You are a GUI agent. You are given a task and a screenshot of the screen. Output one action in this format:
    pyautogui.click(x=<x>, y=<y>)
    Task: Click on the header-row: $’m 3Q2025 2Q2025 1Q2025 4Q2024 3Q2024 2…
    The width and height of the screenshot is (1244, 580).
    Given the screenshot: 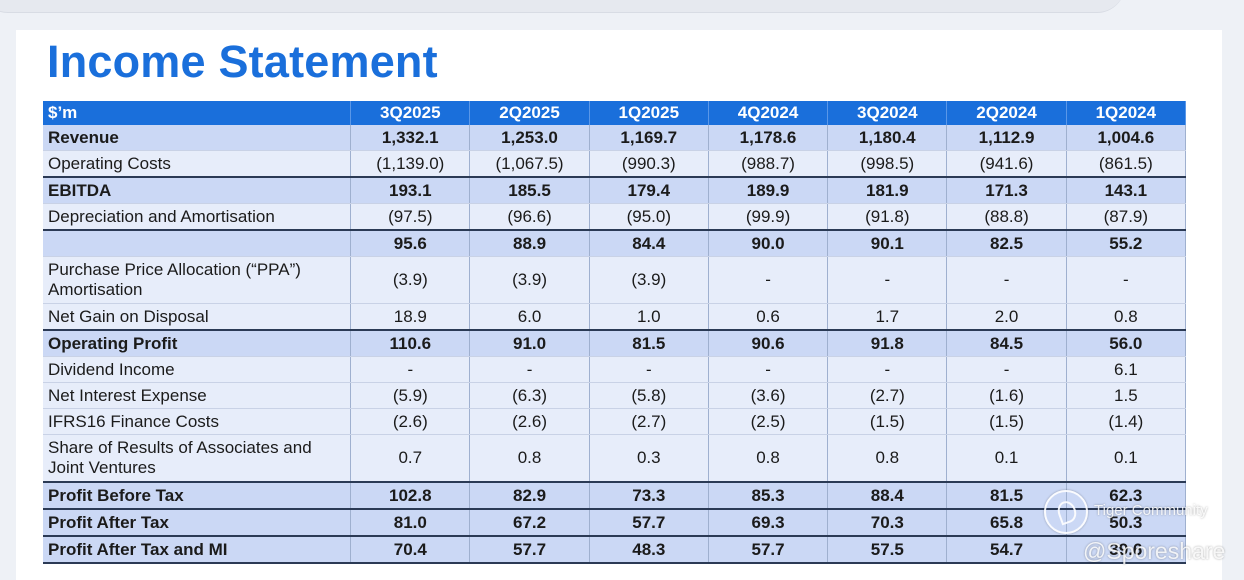 What is the action you would take?
    pyautogui.click(x=615, y=113)
    